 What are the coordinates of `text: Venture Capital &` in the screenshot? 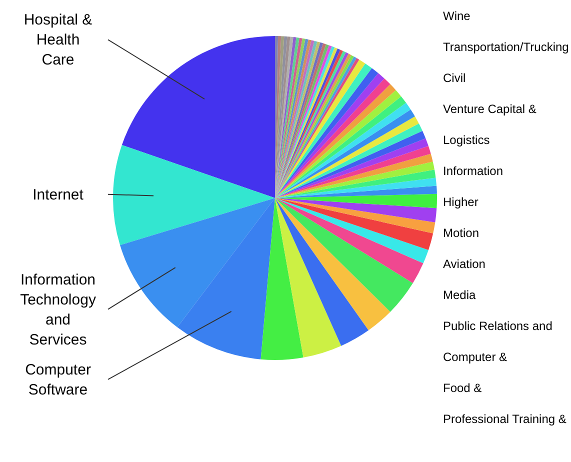 It's located at (489, 109).